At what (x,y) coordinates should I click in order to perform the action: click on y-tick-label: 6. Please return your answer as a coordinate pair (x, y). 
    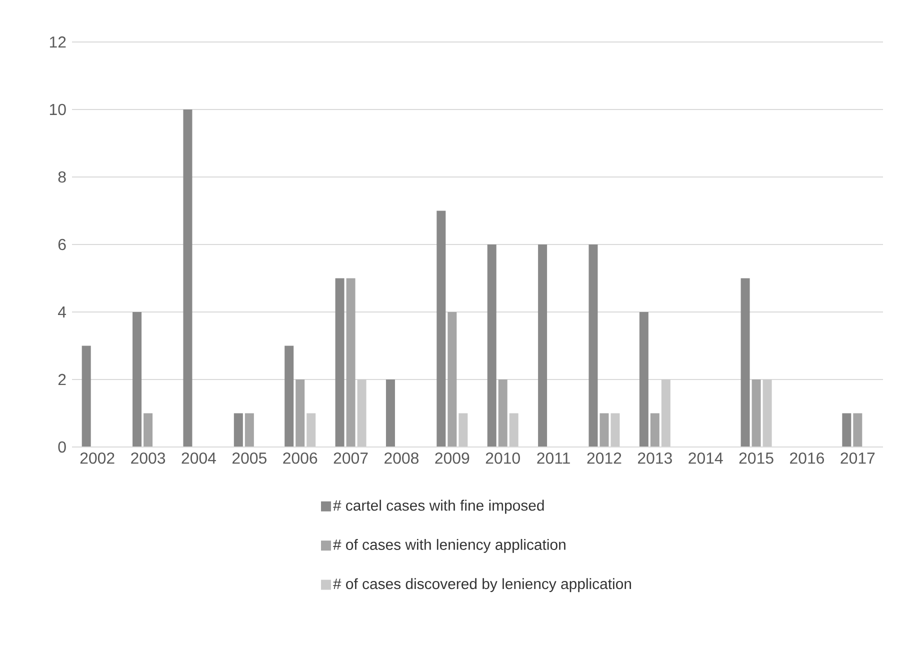
    Looking at the image, I should click on (62, 244).